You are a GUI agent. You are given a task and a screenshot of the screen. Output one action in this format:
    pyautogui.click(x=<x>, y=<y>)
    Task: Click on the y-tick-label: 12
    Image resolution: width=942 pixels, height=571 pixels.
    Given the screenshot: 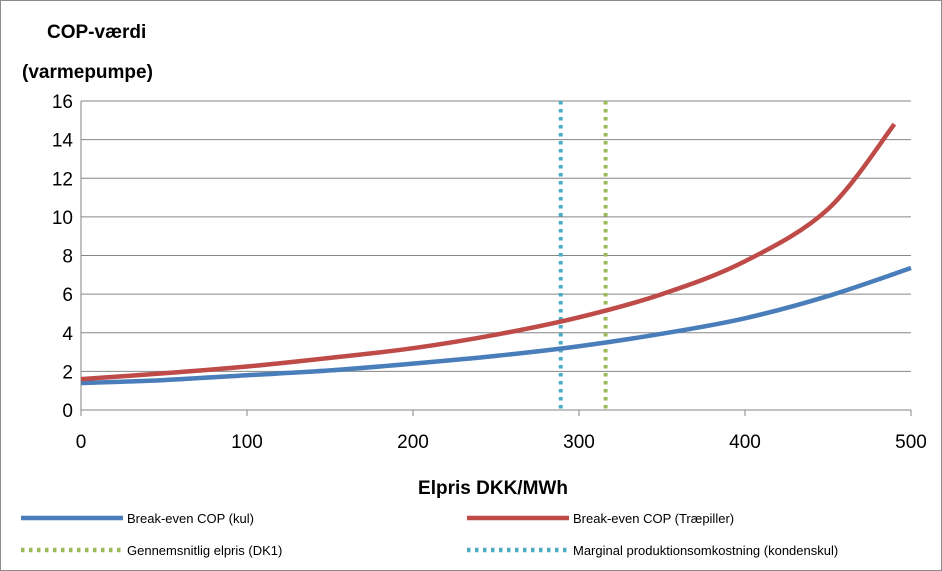 What is the action you would take?
    pyautogui.click(x=62, y=179)
    